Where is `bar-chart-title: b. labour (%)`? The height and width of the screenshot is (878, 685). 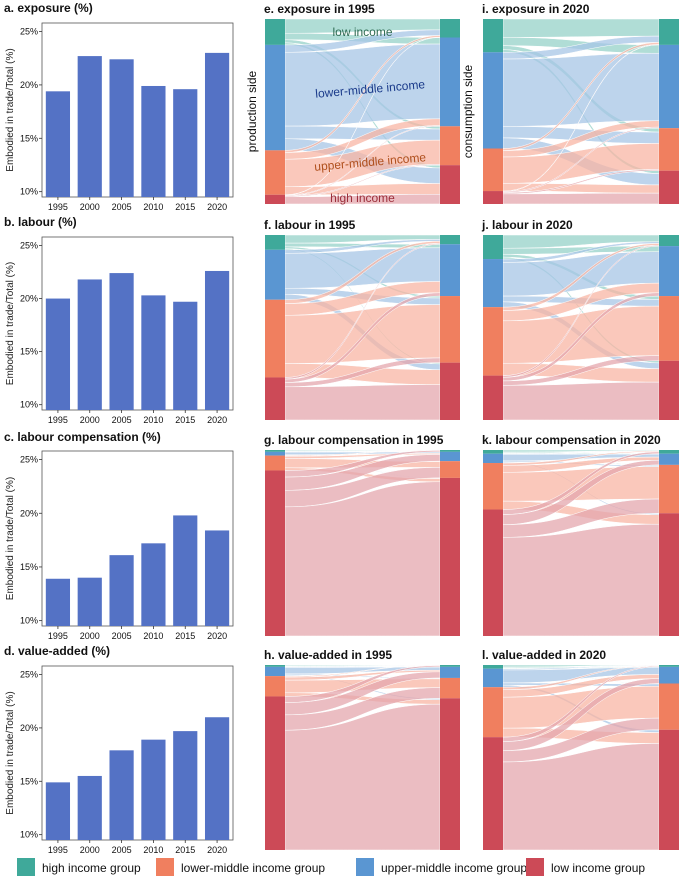 bar-chart-title: b. labour (%) is located at coordinates (40, 222).